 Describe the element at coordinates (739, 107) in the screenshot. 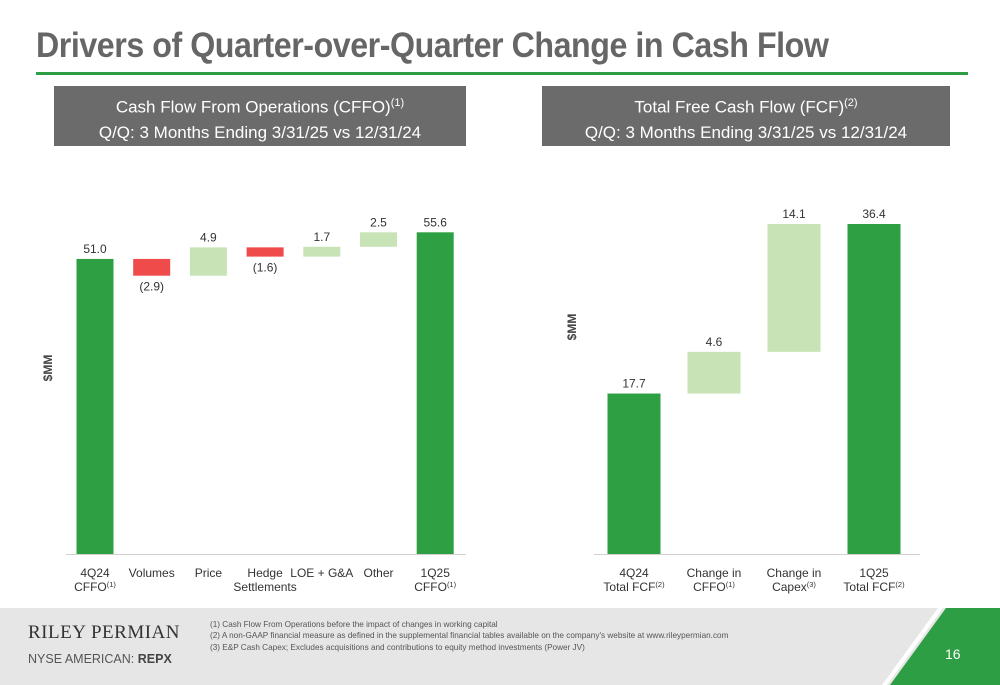

I see `fcf-header-title: Total Free Cash Flow (FCF)` at that location.